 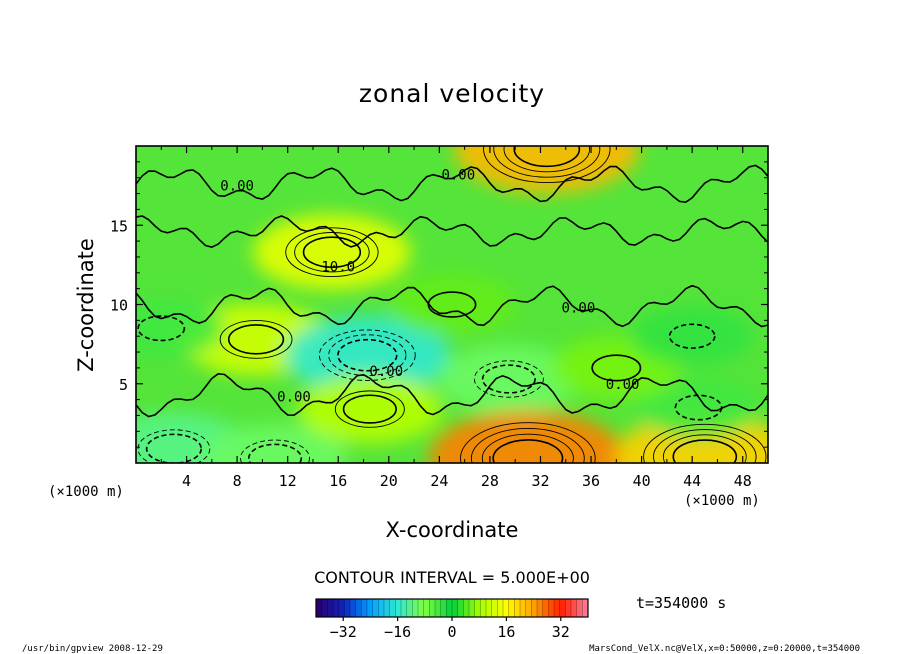 What do you see at coordinates (389, 481) in the screenshot?
I see `x-tick-label-4: 20` at bounding box center [389, 481].